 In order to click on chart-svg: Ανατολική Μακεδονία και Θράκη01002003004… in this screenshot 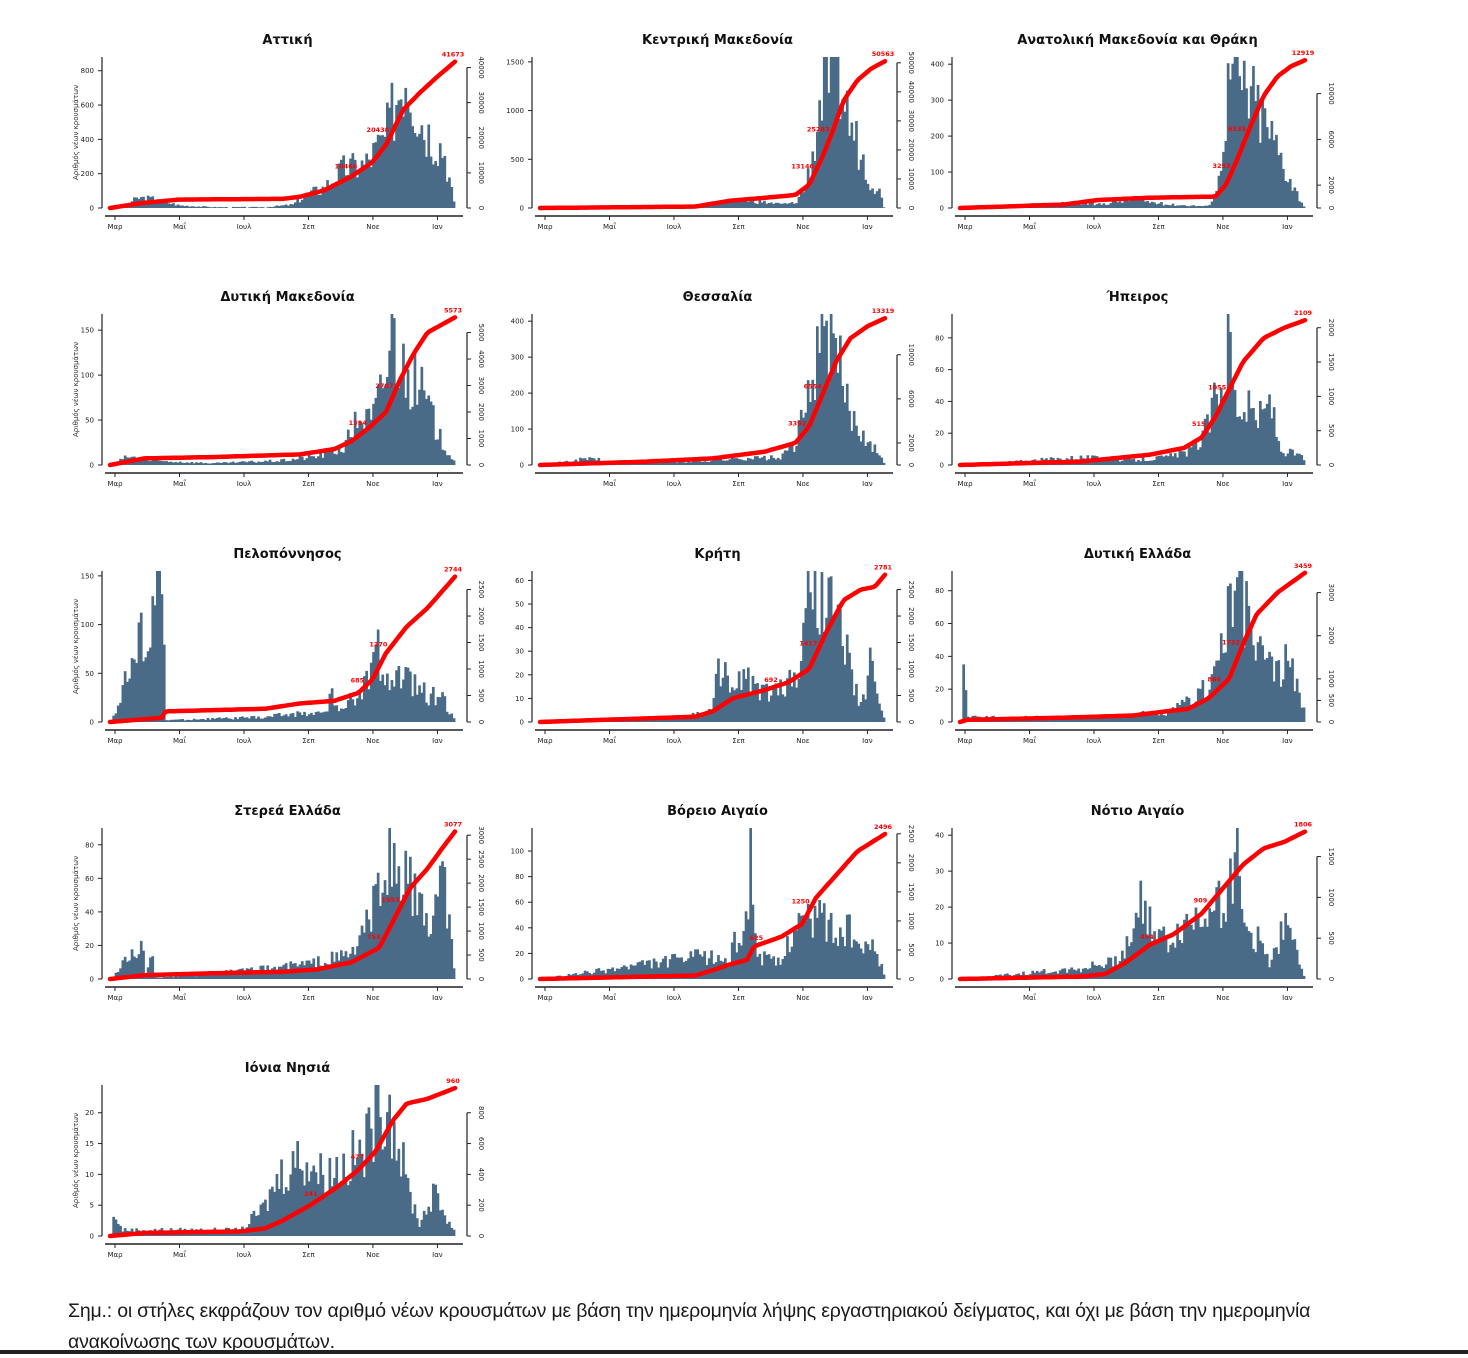, I will do `click(1133, 132)`.